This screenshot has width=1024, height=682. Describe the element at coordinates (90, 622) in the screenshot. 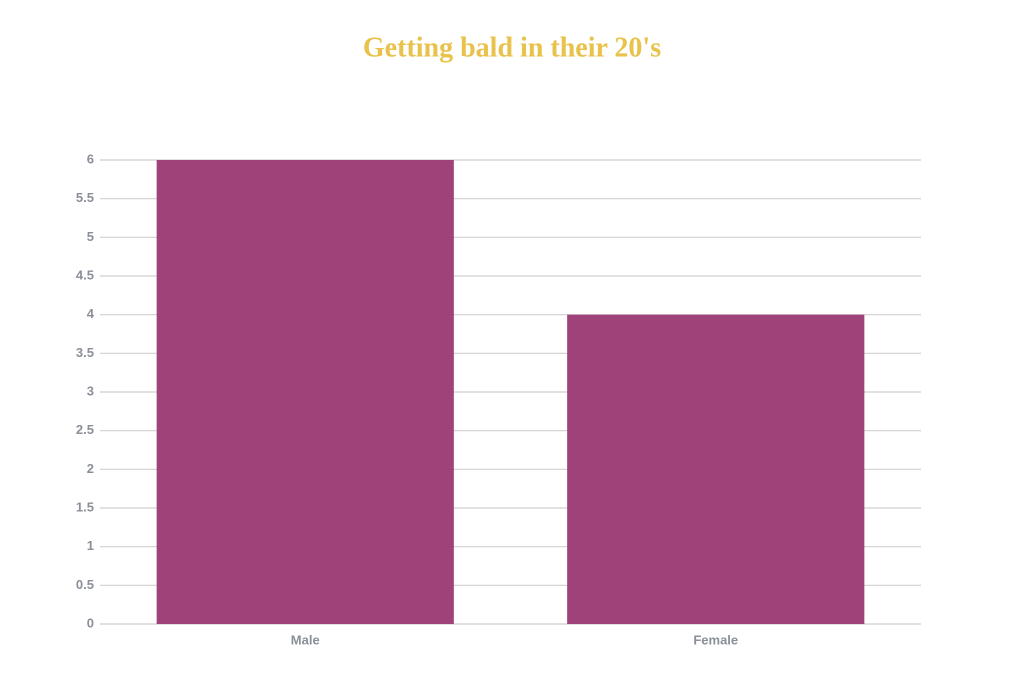

I see `y-tick-label: 0` at that location.